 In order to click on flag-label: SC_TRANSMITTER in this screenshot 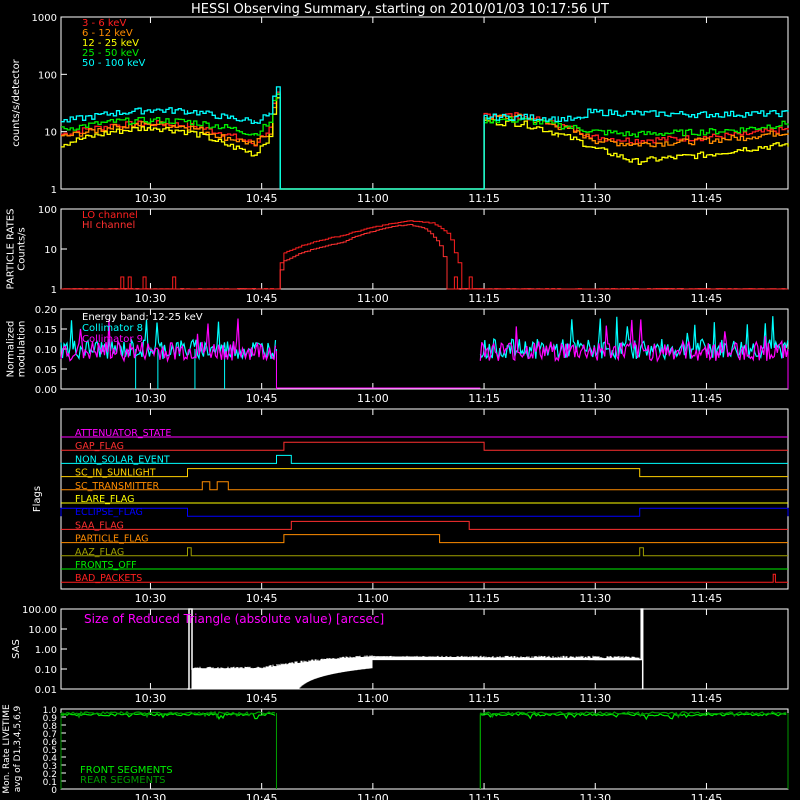, I will do `click(117, 486)`.